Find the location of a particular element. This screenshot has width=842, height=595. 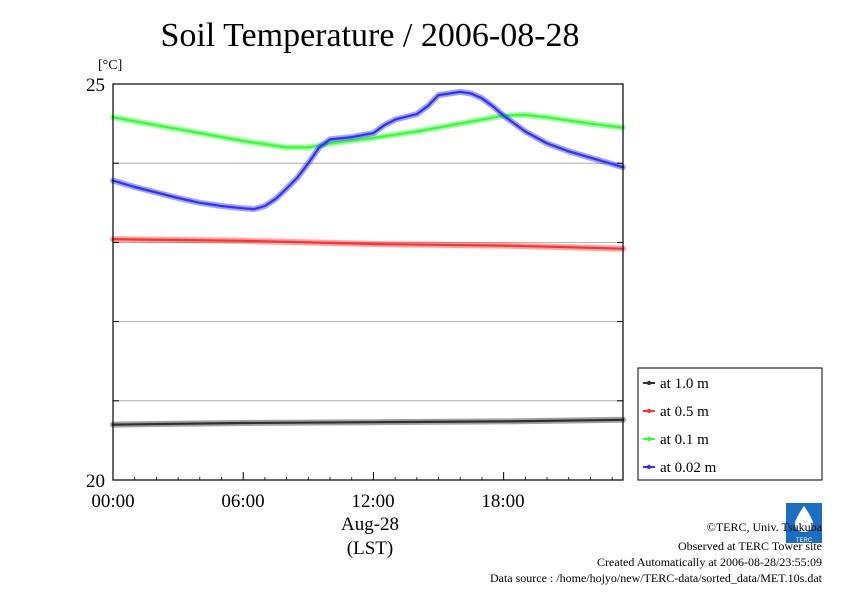

legend-marker-at-0-5-m is located at coordinates (649, 411).